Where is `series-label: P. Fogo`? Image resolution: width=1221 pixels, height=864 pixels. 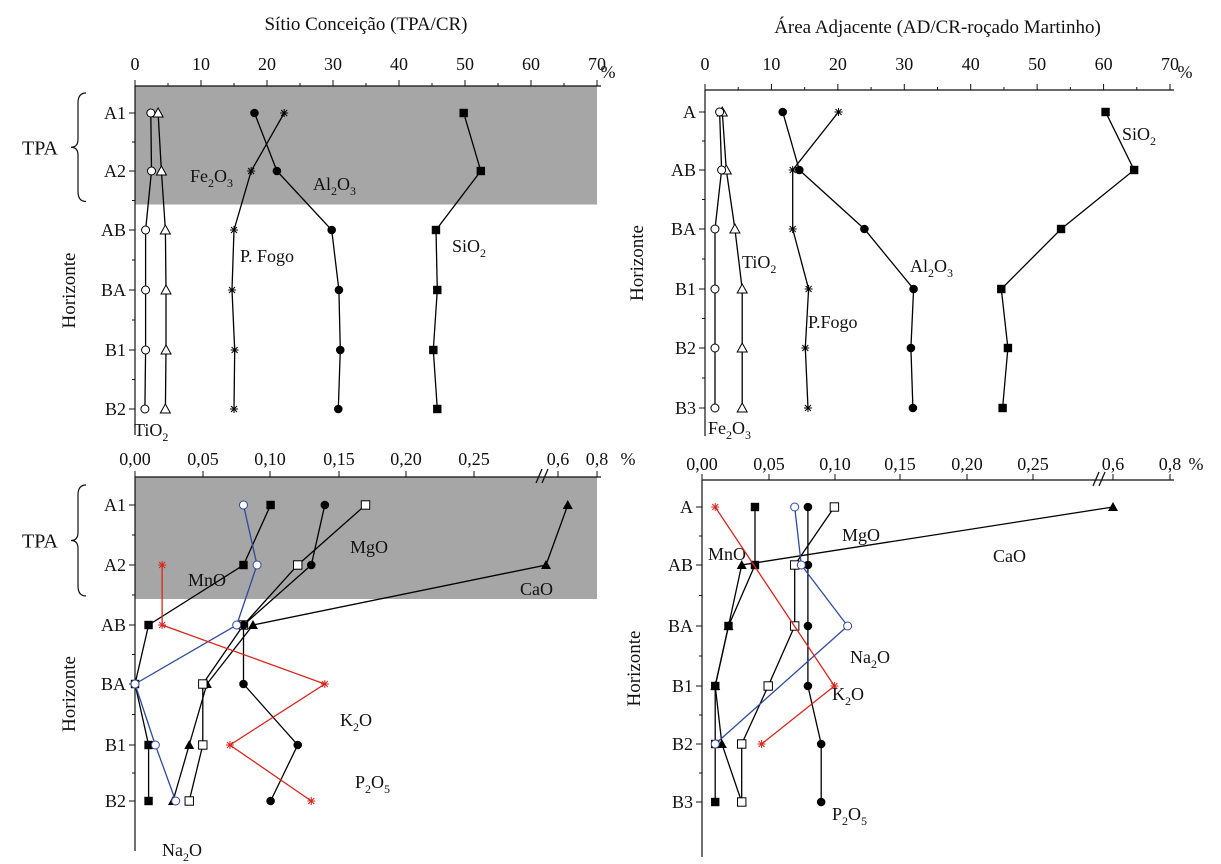
series-label: P. Fogo is located at coordinates (267, 256).